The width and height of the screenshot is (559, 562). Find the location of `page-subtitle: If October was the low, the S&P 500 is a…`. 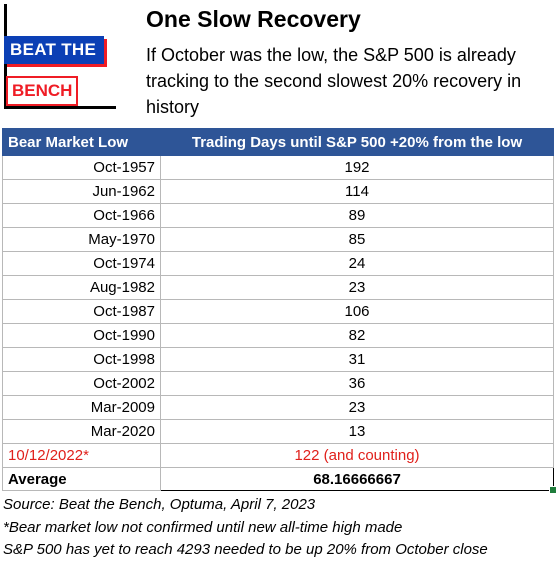

page-subtitle: If October was the low, the S&P 500 is a… is located at coordinates (334, 81).